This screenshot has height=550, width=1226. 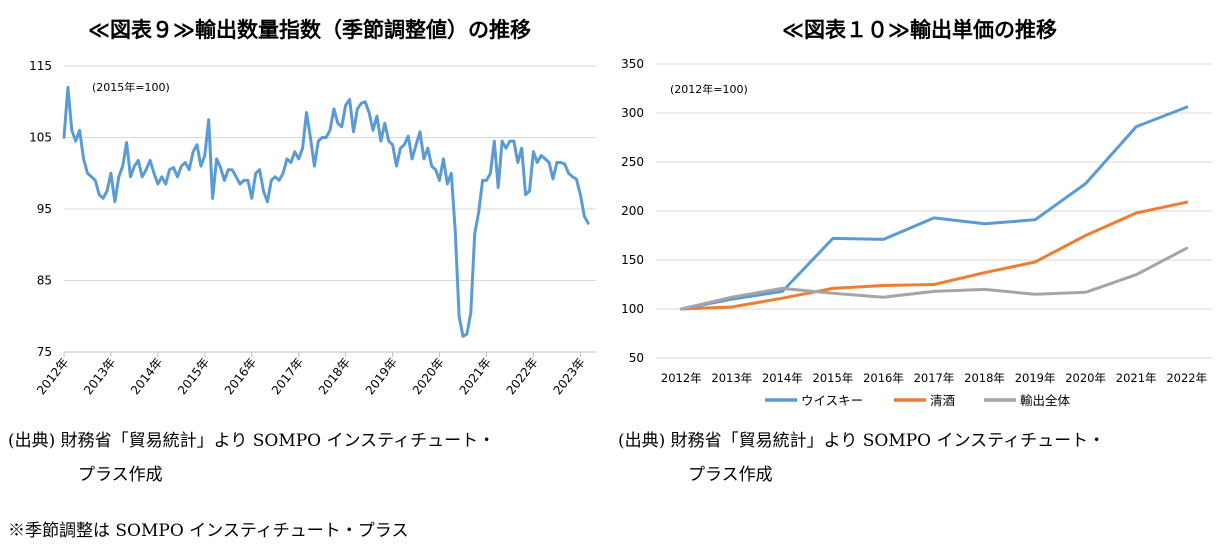 I want to click on right-source-caption: (出典) 財務省「貿易統計」より SOMPO インスティチュート・ プラス作成, so click(x=861, y=458).